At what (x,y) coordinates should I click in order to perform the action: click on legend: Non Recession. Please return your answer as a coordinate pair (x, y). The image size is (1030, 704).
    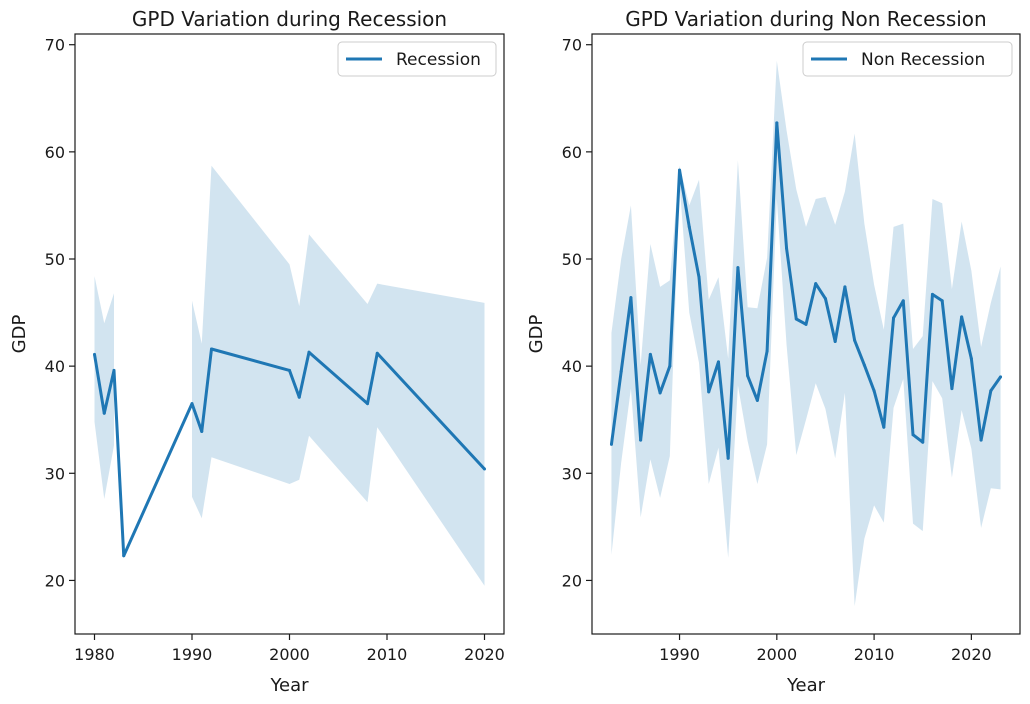
    Looking at the image, I should click on (907, 59).